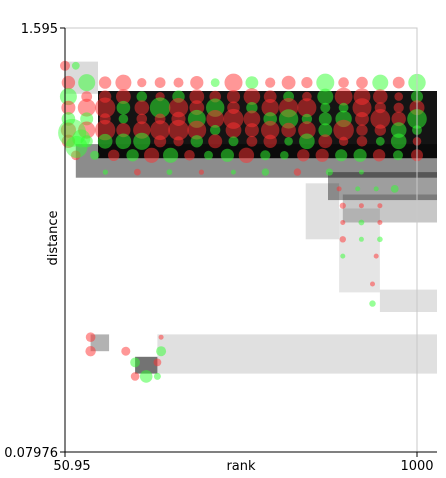 This screenshot has height=478, width=446. What do you see at coordinates (31, 453) in the screenshot?
I see `y-tick-label-bottom: 0.07976` at bounding box center [31, 453].